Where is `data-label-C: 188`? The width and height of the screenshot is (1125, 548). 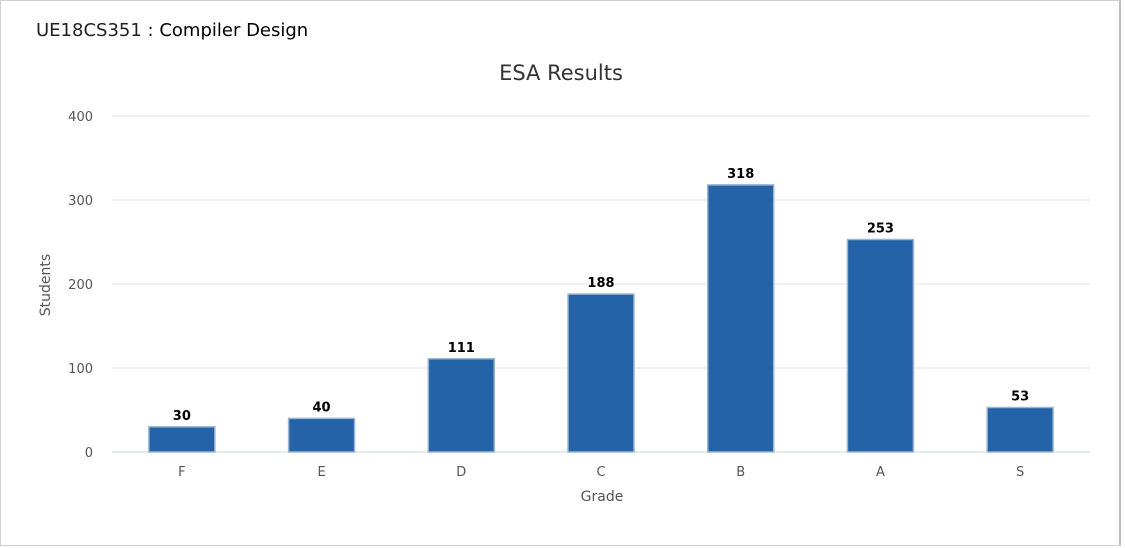
data-label-C: 188 is located at coordinates (600, 283).